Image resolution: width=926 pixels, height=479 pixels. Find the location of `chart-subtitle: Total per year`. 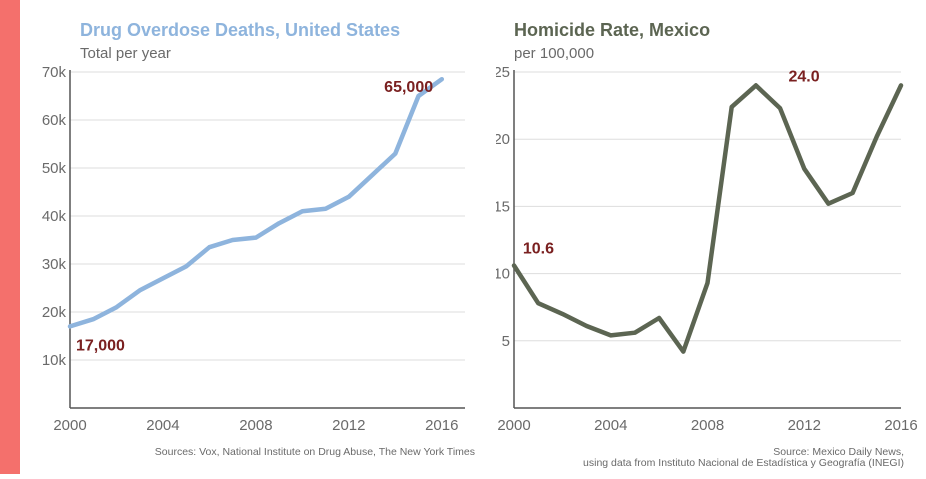

chart-subtitle: Total per year is located at coordinates (125, 53).